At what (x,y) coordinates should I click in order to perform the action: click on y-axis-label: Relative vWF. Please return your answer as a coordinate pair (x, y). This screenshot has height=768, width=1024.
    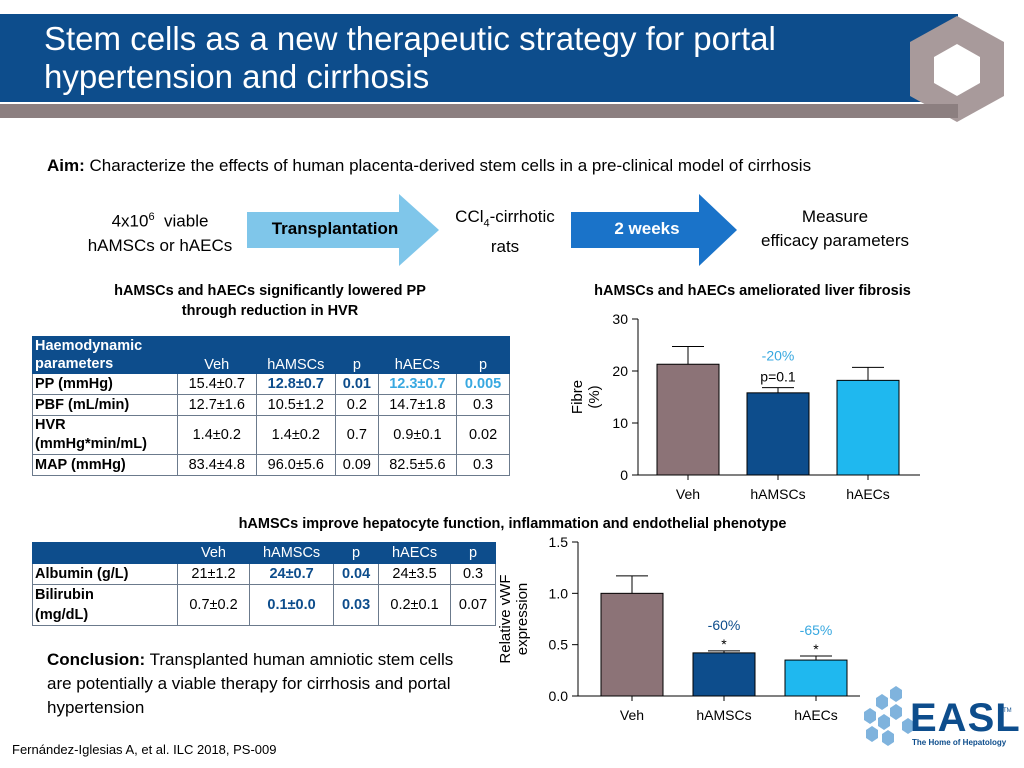
    Looking at the image, I should click on (505, 618).